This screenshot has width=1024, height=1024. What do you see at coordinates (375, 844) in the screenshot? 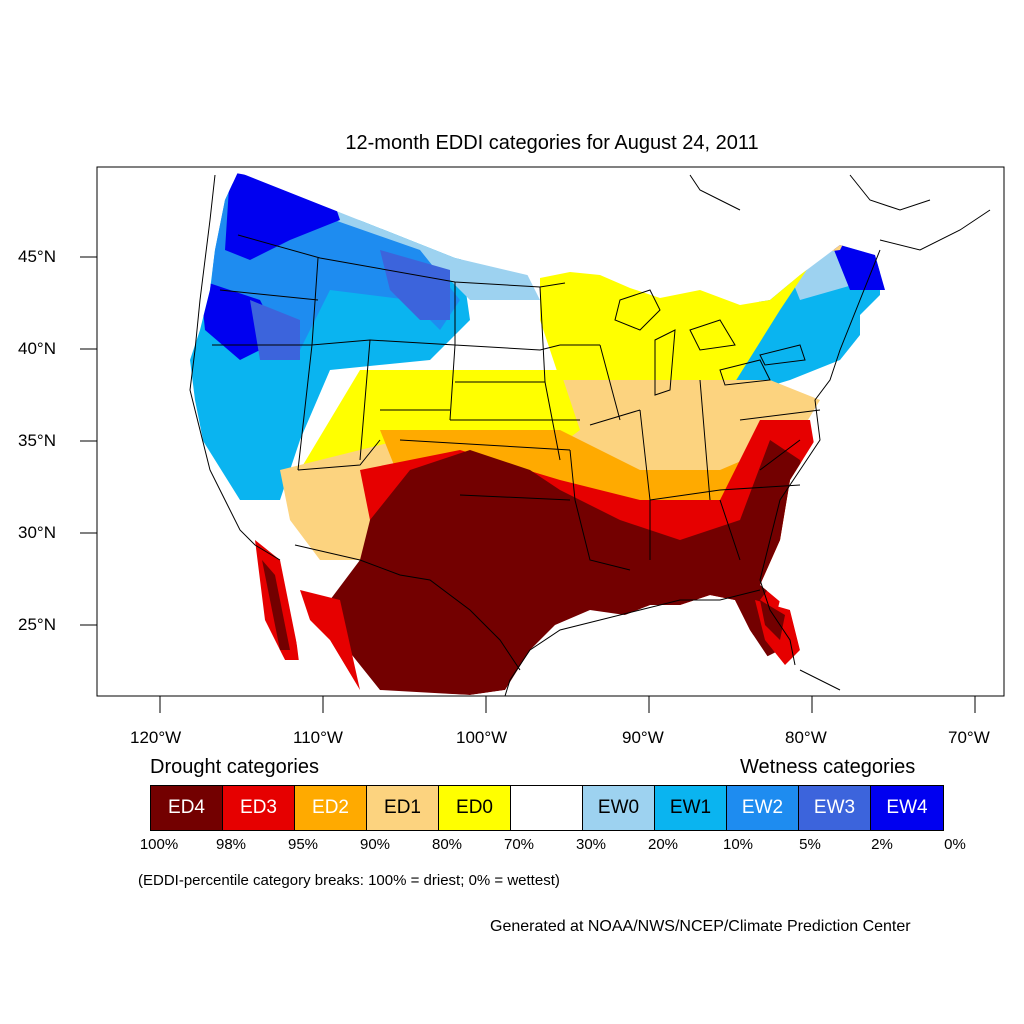
I see `break-label: 90%` at bounding box center [375, 844].